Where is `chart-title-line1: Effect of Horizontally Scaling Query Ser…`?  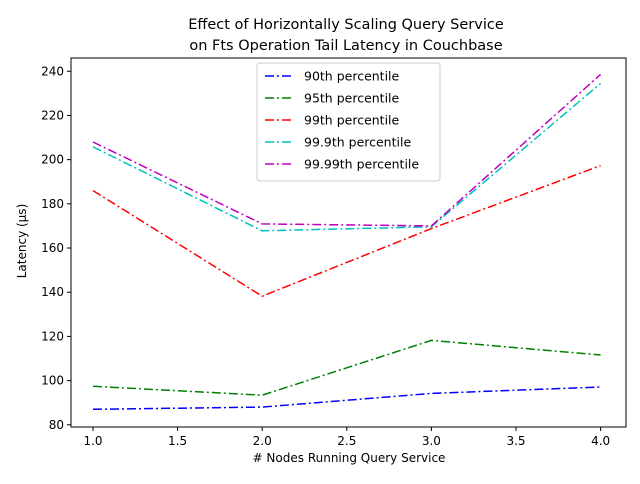
chart-title-line1: Effect of Horizontally Scaling Query Ser… is located at coordinates (346, 25).